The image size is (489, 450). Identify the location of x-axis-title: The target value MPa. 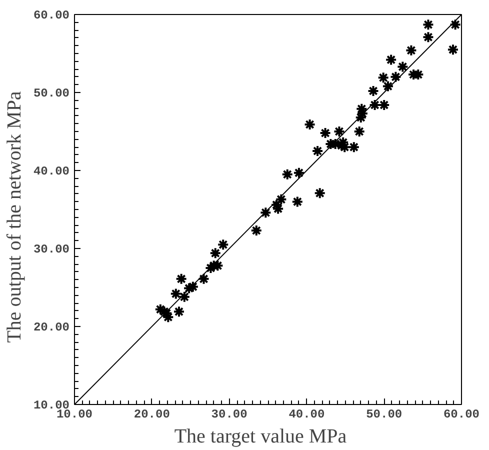
(260, 437).